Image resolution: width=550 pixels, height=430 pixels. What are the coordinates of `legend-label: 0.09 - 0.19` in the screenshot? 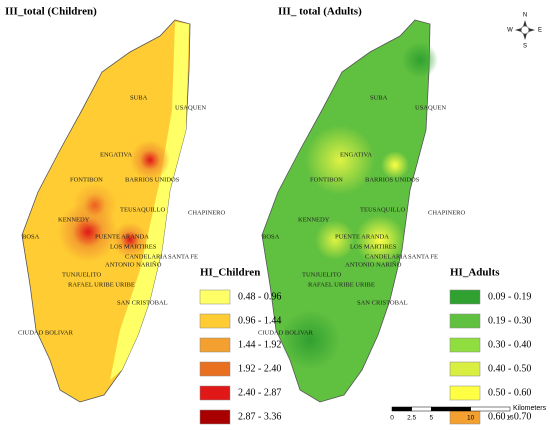 It's located at (509, 296).